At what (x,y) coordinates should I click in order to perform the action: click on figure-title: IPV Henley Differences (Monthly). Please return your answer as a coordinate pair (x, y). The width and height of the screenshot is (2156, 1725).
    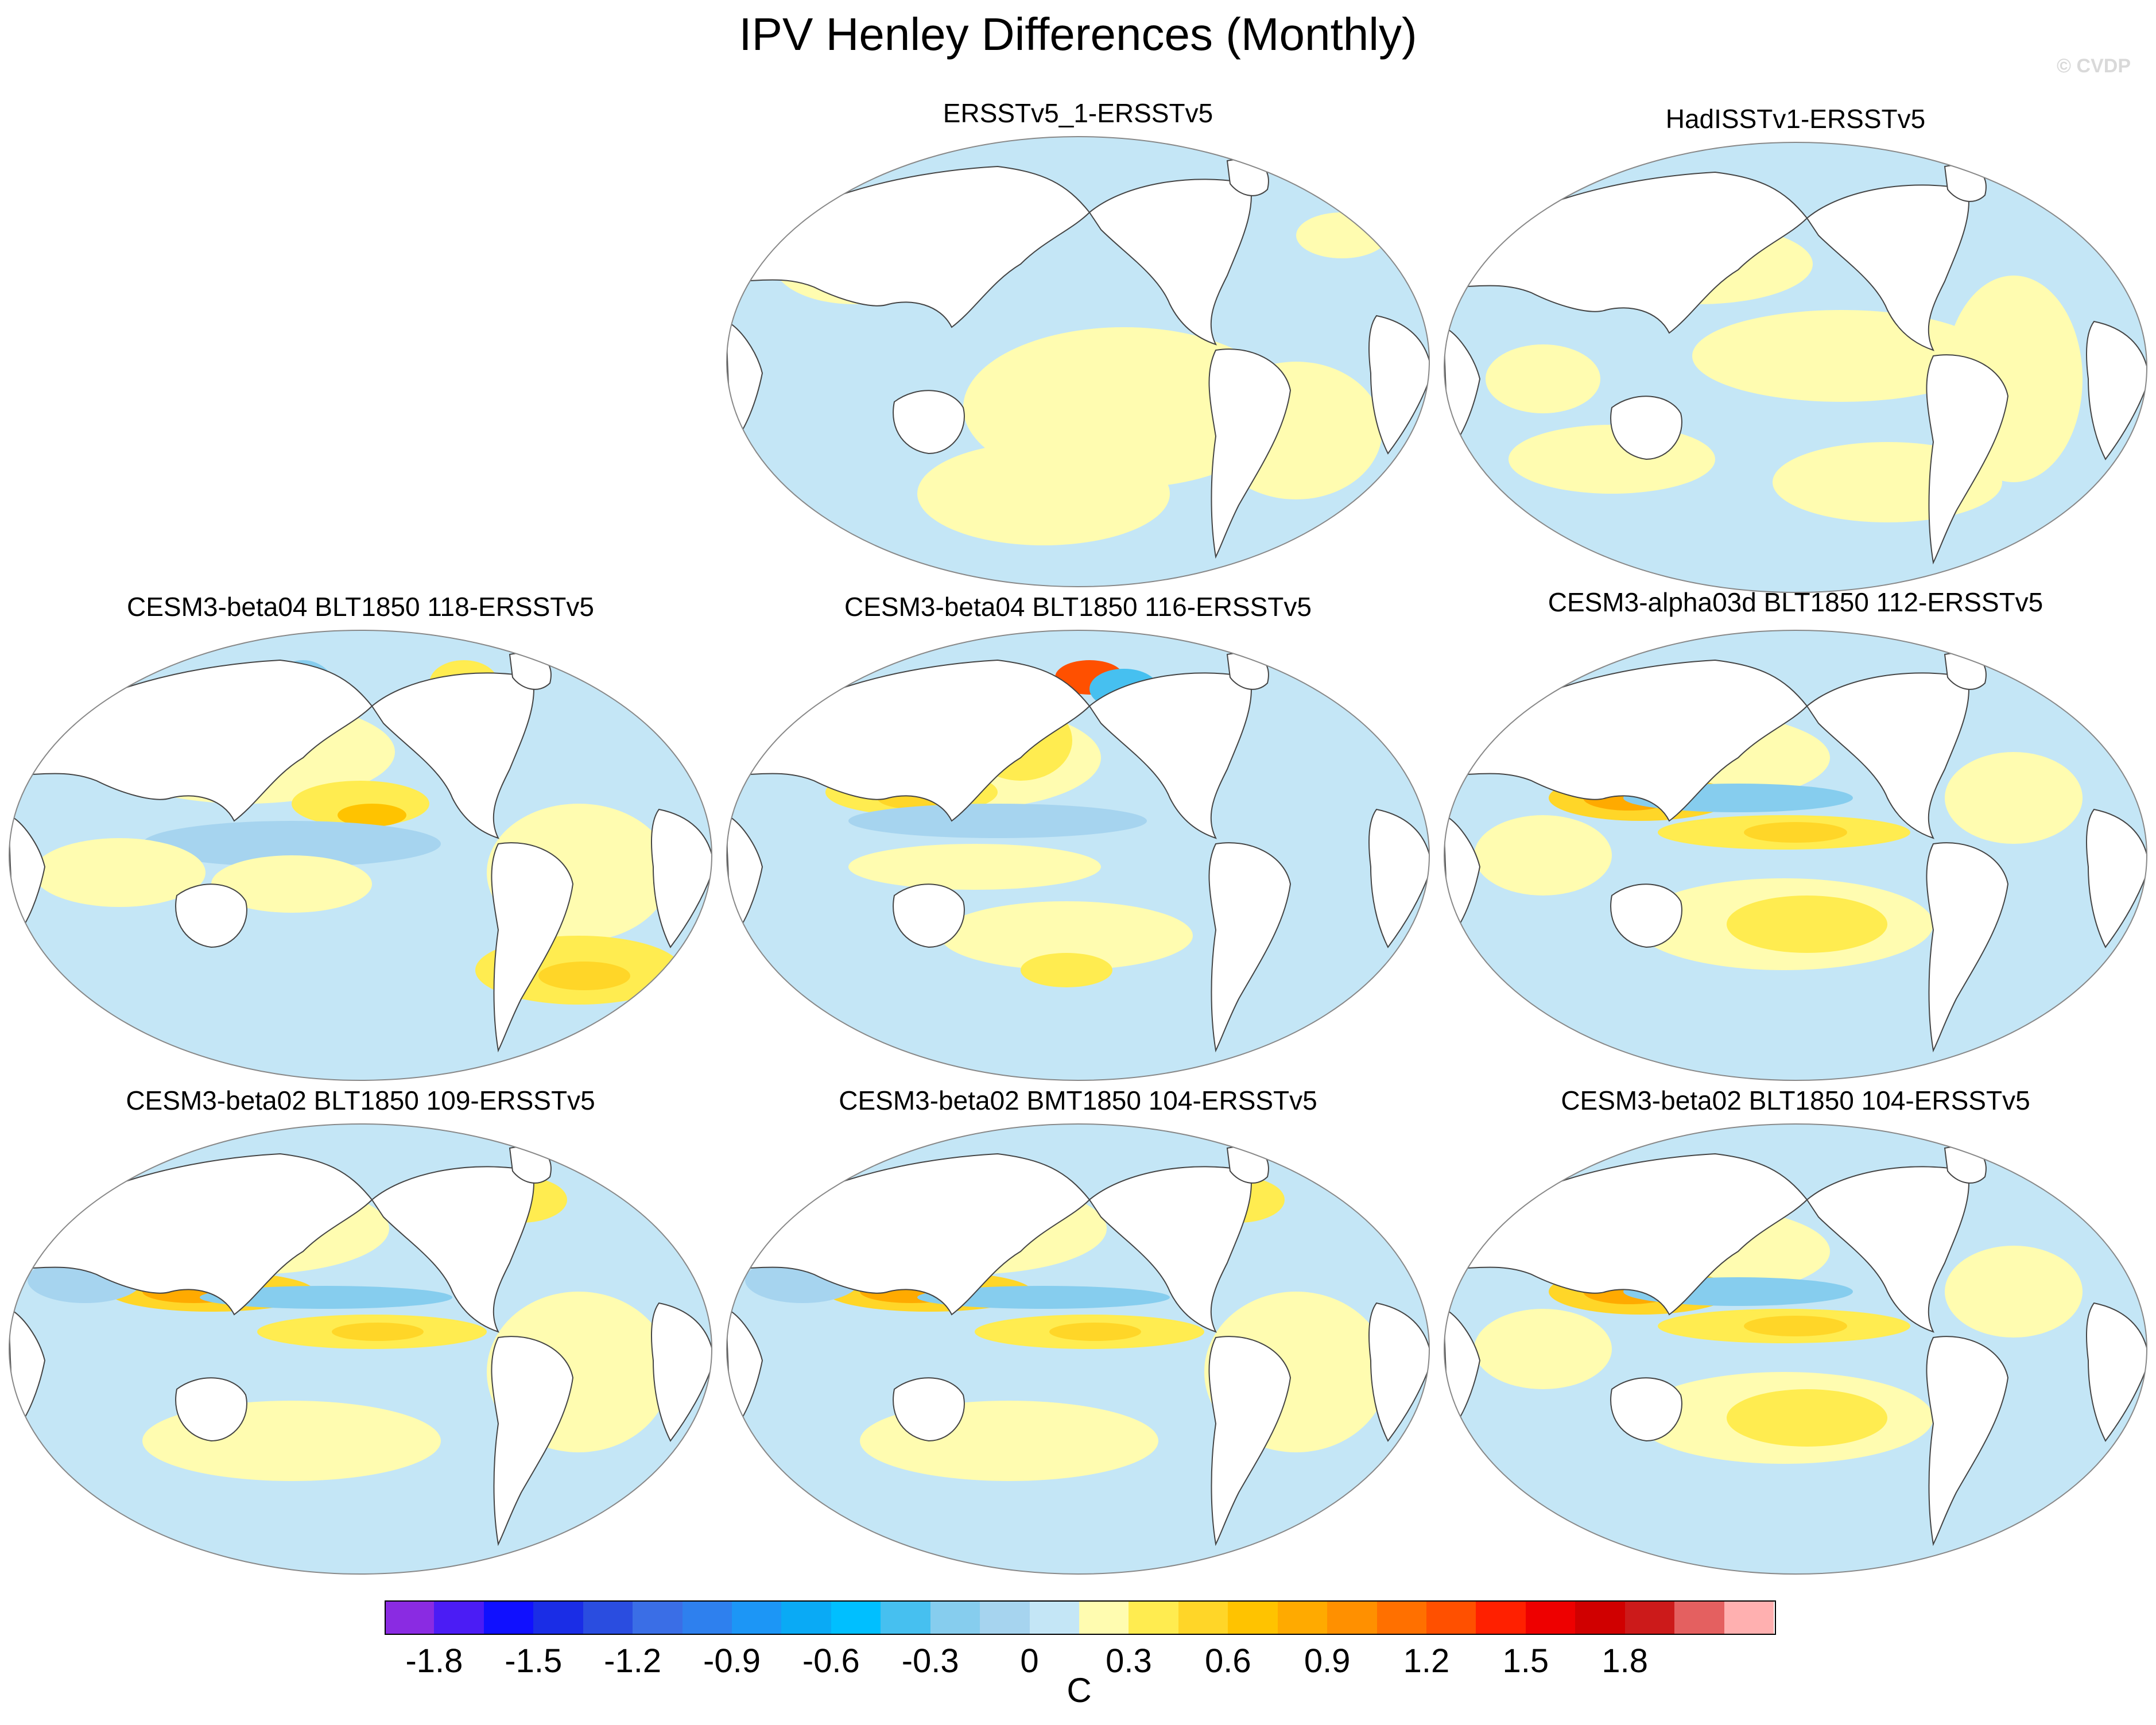
    Looking at the image, I should click on (1078, 34).